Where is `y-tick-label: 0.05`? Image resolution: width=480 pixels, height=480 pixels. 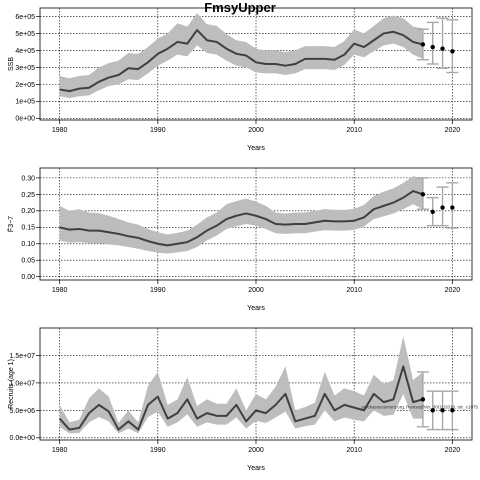 y-tick-label: 0.05 is located at coordinates (28, 261).